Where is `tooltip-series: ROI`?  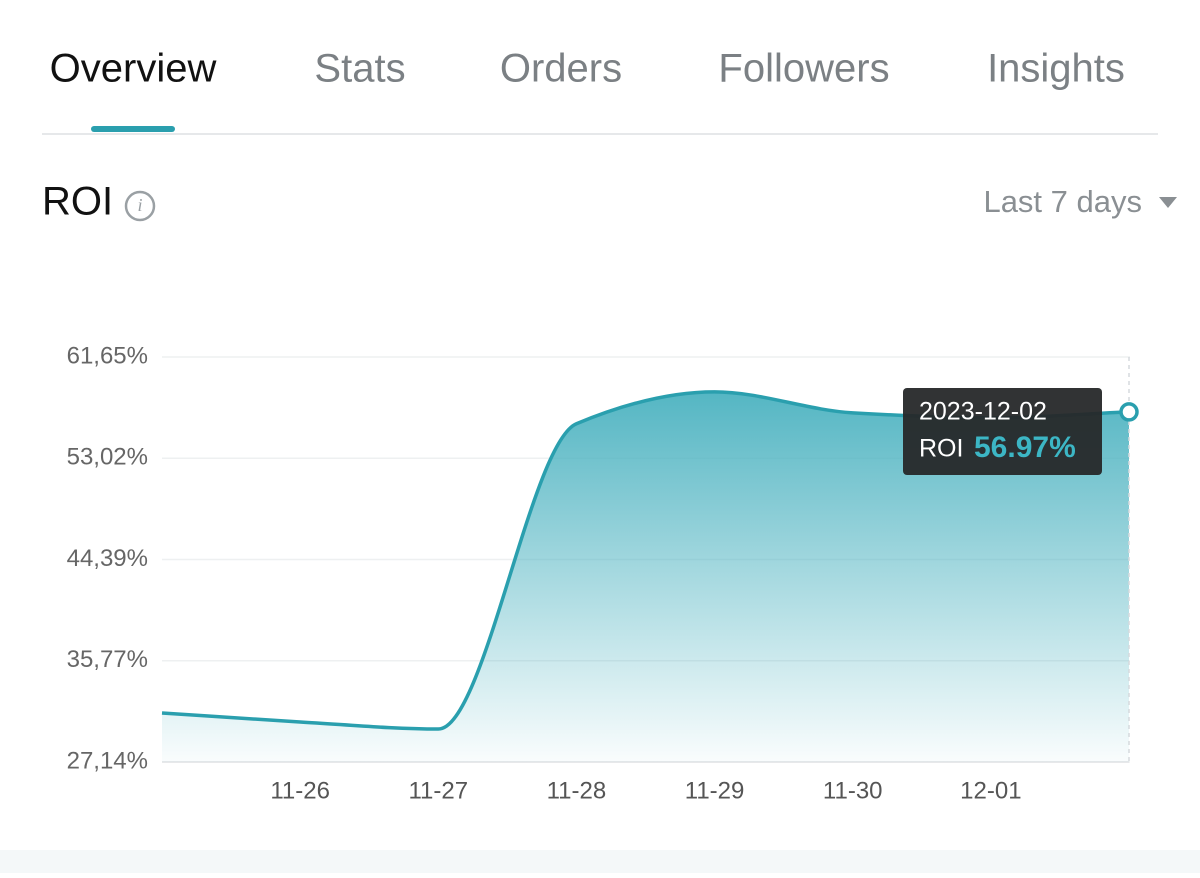
tooltip-series: ROI is located at coordinates (941, 449).